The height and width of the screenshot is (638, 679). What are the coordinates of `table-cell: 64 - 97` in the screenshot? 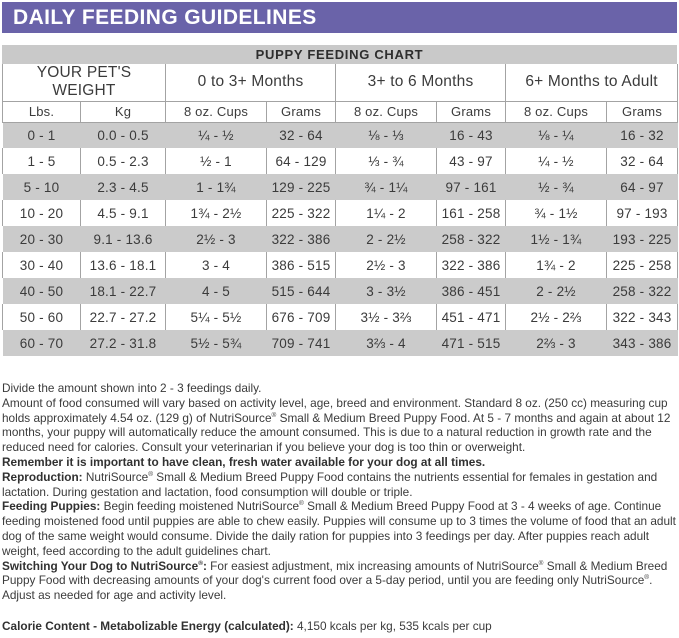 It's located at (642, 187).